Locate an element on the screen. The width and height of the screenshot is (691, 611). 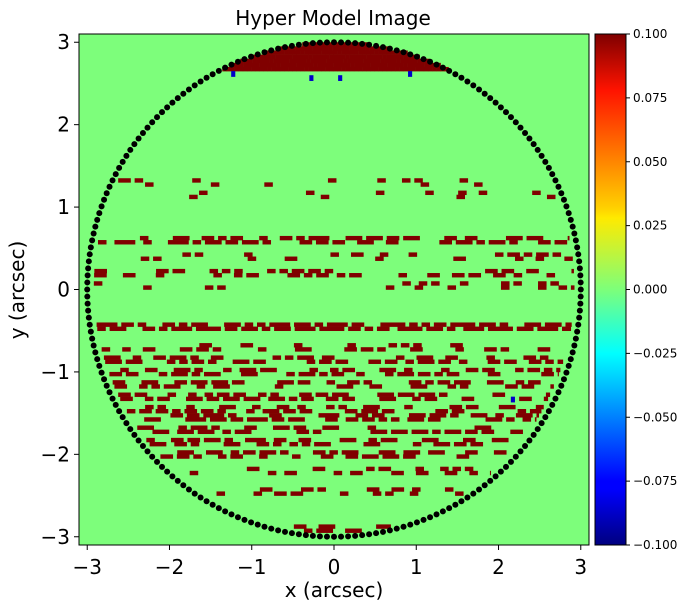
heatmap-cell-negative is located at coordinates (311, 78).